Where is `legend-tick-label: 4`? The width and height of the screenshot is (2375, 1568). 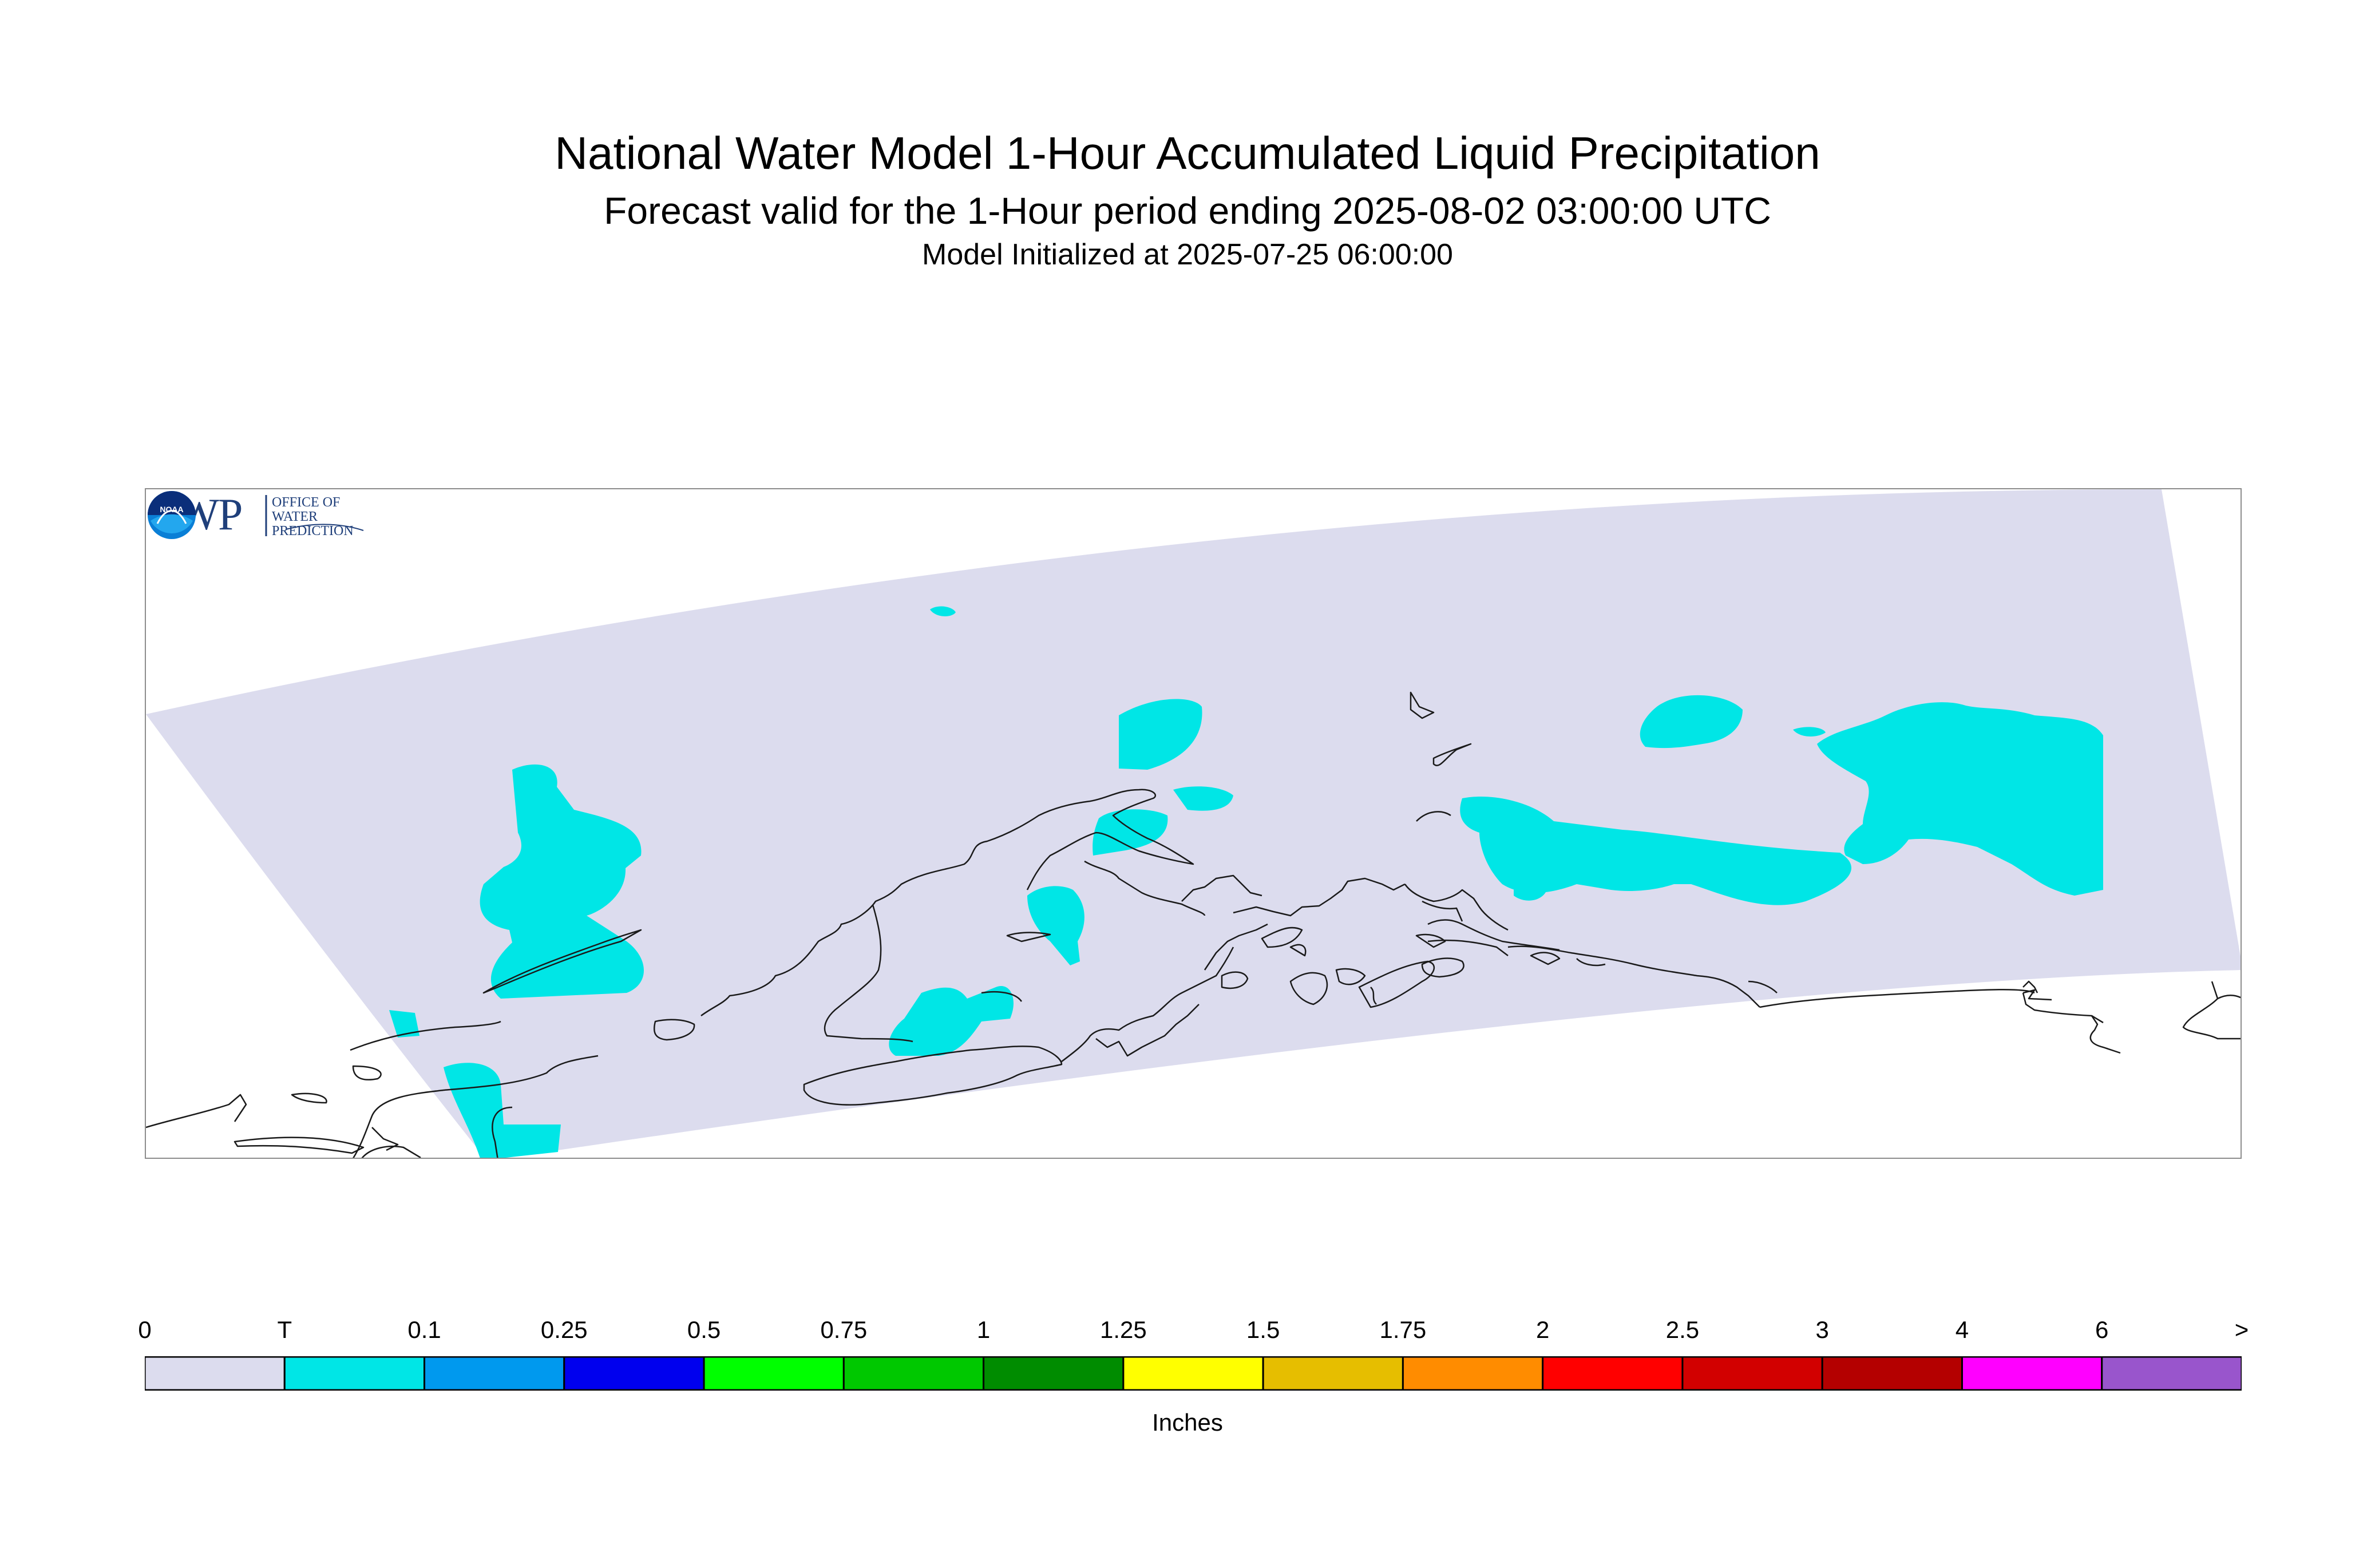 legend-tick-label: 4 is located at coordinates (1962, 1329).